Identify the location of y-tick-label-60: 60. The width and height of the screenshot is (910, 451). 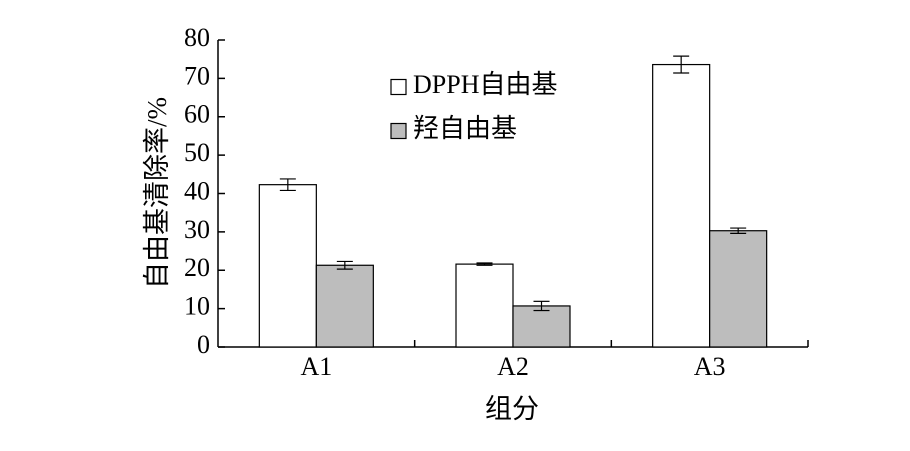
(197, 114).